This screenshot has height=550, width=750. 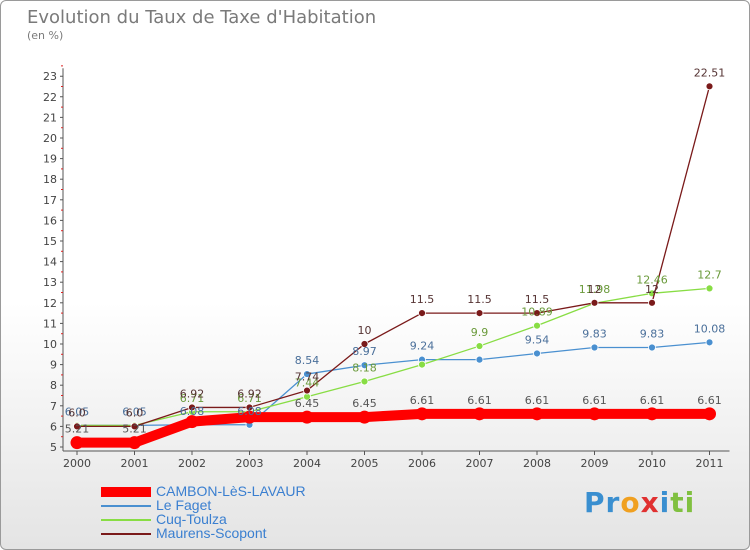 I want to click on data-label: 7.74, so click(x=307, y=377).